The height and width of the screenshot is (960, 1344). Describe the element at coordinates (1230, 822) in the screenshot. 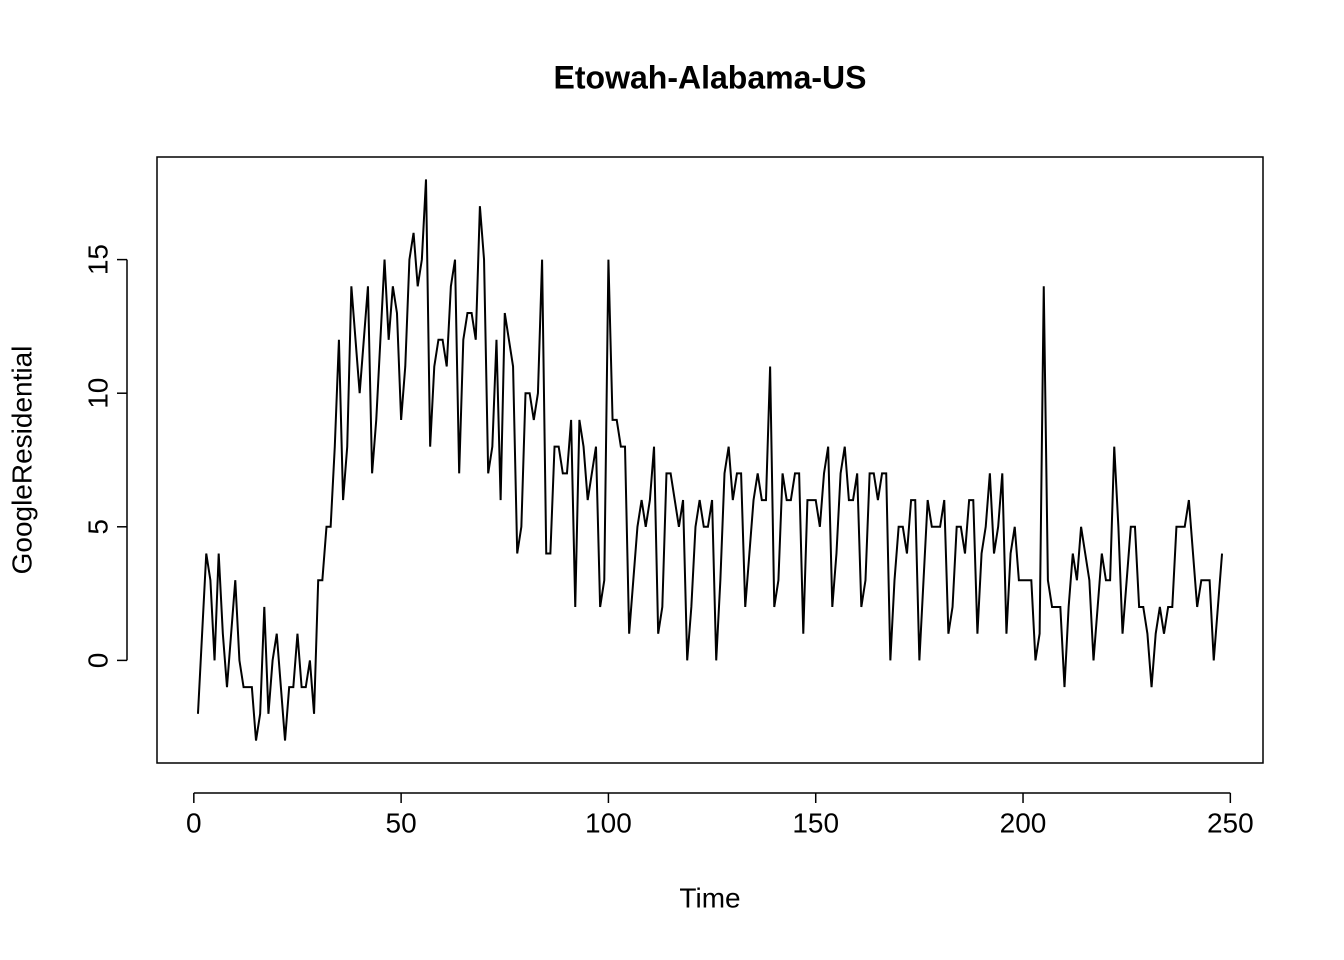

I see `x-tick-label: 250` at that location.